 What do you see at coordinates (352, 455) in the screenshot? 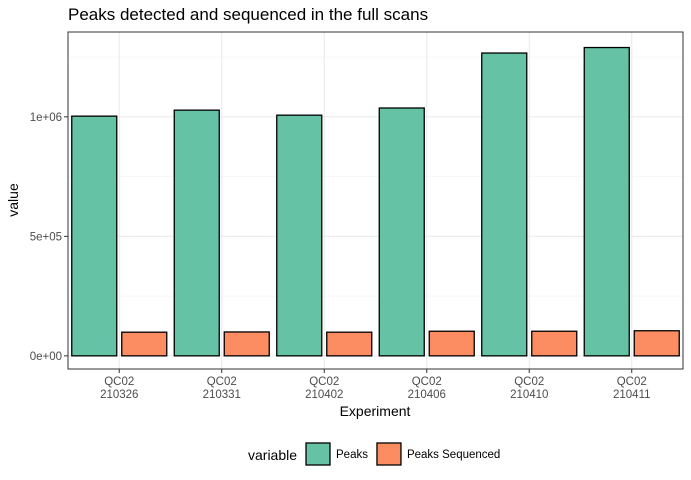
I see `legend-label: Peaks` at bounding box center [352, 455].